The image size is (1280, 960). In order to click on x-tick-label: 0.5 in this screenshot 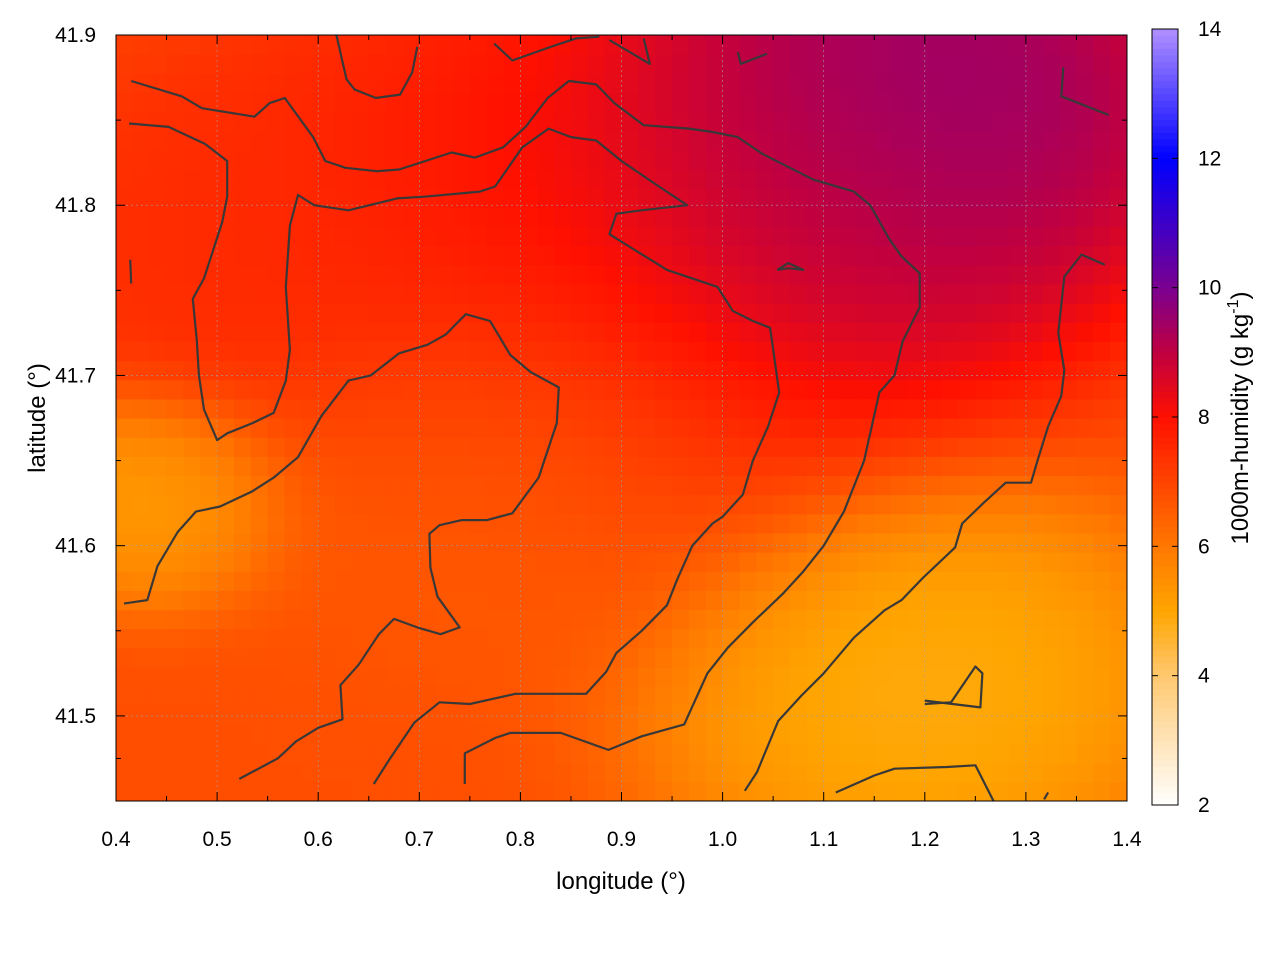, I will do `click(216, 839)`.